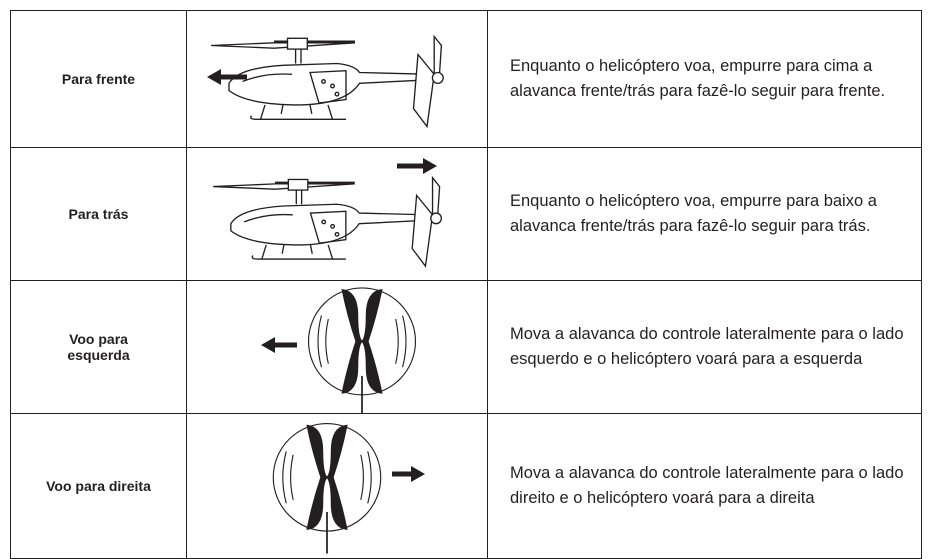 This screenshot has width=933, height=559. Describe the element at coordinates (348, 488) in the screenshot. I see `rotor-right` at that location.